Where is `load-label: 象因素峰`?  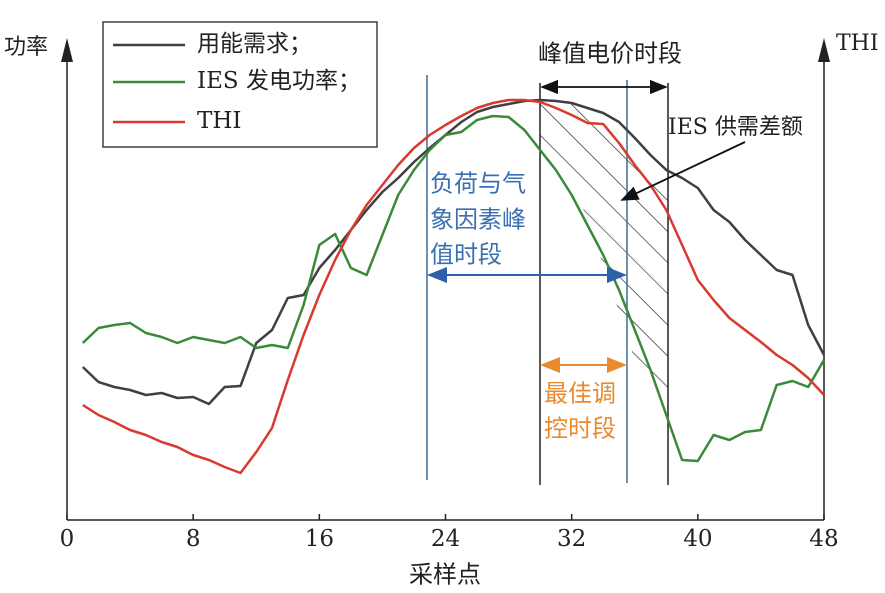 load-label: 象因素峰 is located at coordinates (478, 220).